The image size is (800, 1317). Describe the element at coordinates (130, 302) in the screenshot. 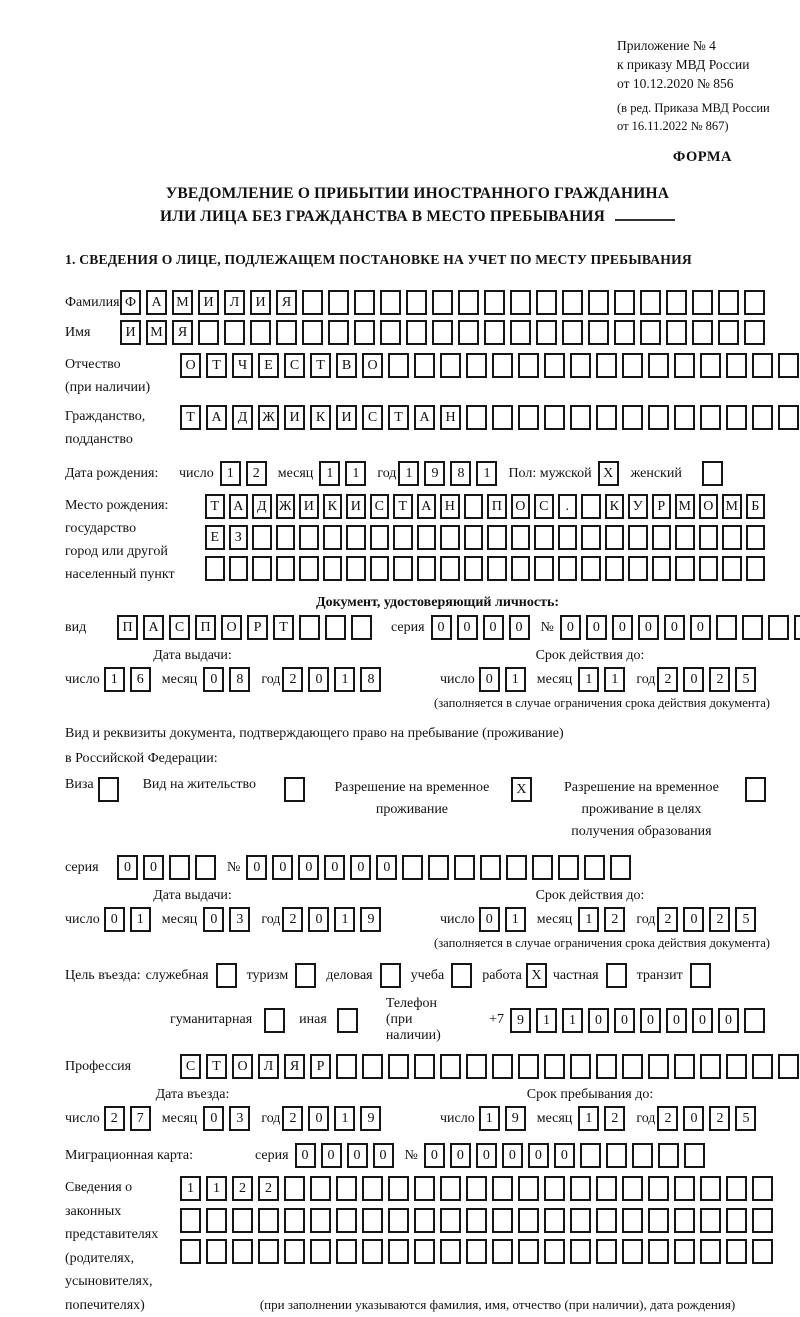

I see `char-cell: Ф` at that location.